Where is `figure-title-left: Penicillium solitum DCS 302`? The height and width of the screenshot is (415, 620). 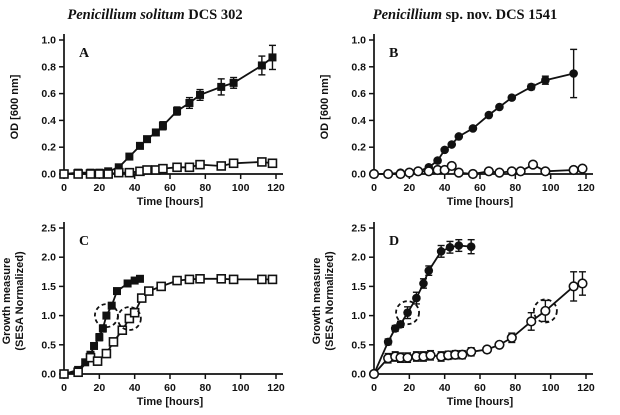 figure-title-left: Penicillium solitum DCS 302 is located at coordinates (155, 15).